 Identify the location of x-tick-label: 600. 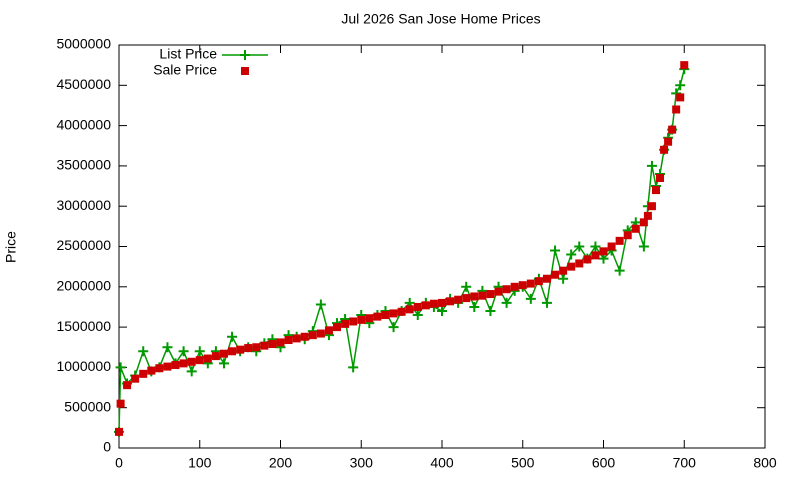
(604, 463).